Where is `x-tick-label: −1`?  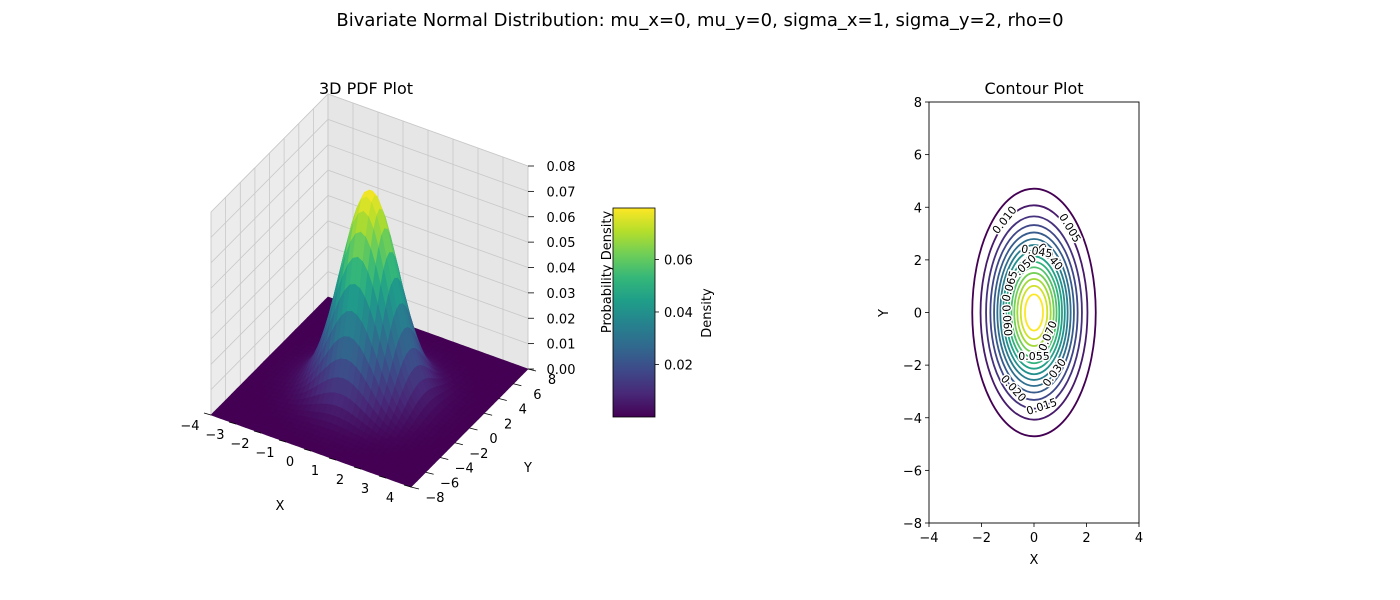
x-tick-label: −1 is located at coordinates (264, 453).